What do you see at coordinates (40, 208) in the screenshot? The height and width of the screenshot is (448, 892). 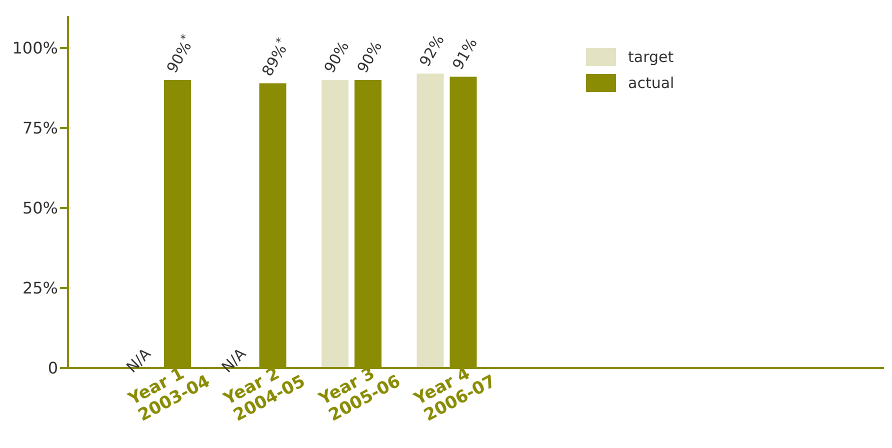 I see `y-tick-label: 50%` at bounding box center [40, 208].